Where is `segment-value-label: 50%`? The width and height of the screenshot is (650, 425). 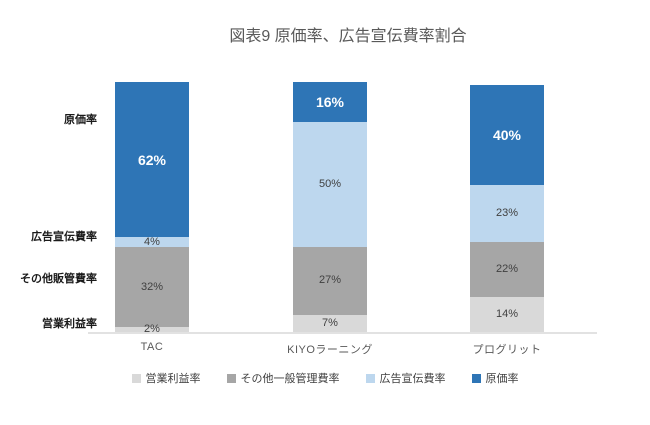 segment-value-label: 50% is located at coordinates (330, 184).